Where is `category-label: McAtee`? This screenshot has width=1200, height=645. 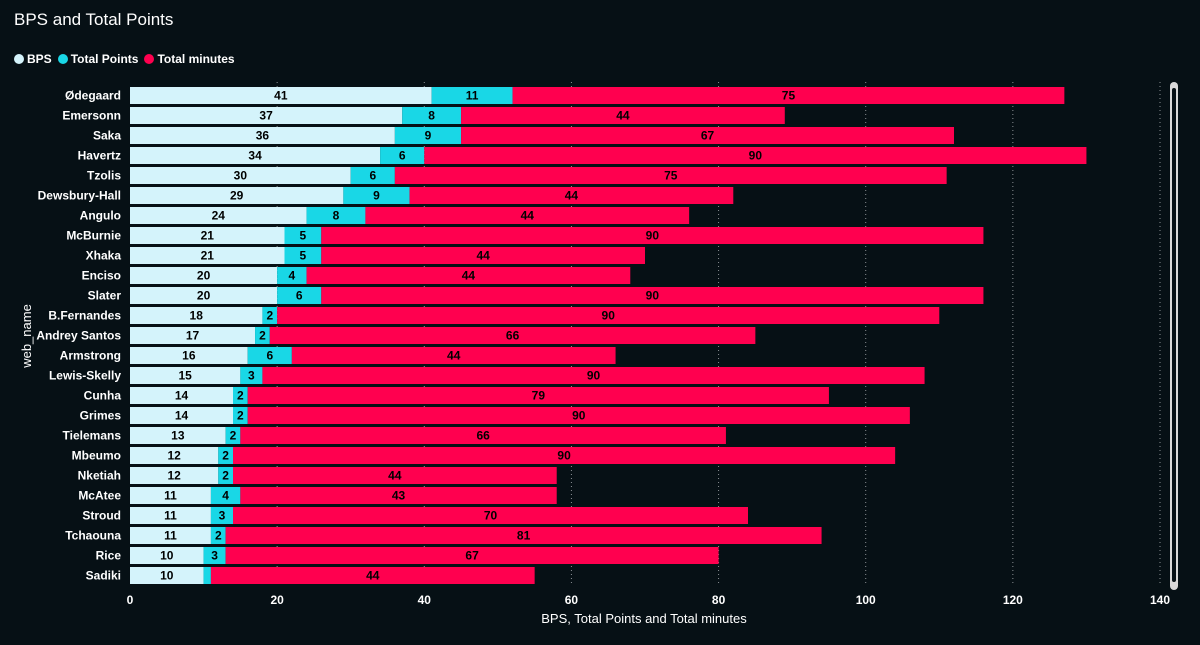
category-label: McAtee is located at coordinates (99, 496).